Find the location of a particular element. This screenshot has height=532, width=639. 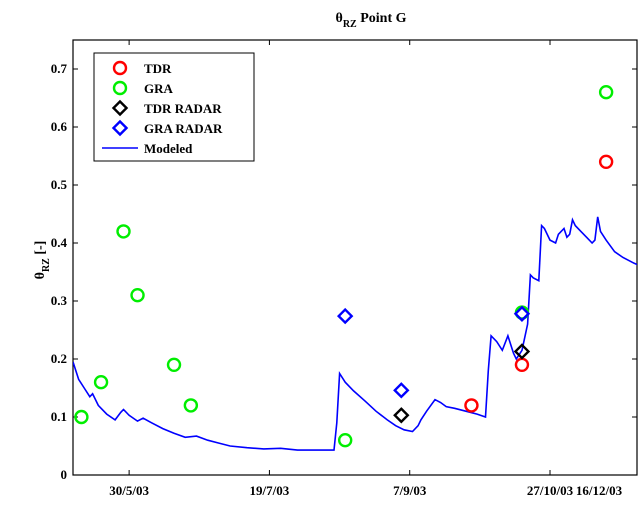

y-axis-label-rest: [-] is located at coordinates (40, 250).